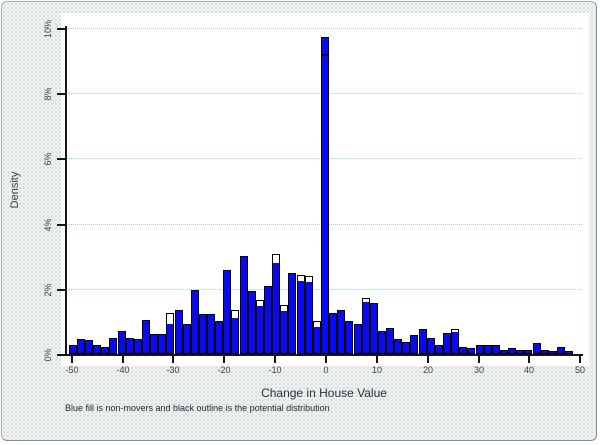 The width and height of the screenshot is (600, 445). What do you see at coordinates (324, 355) in the screenshot?
I see `x-axis-line` at bounding box center [324, 355].